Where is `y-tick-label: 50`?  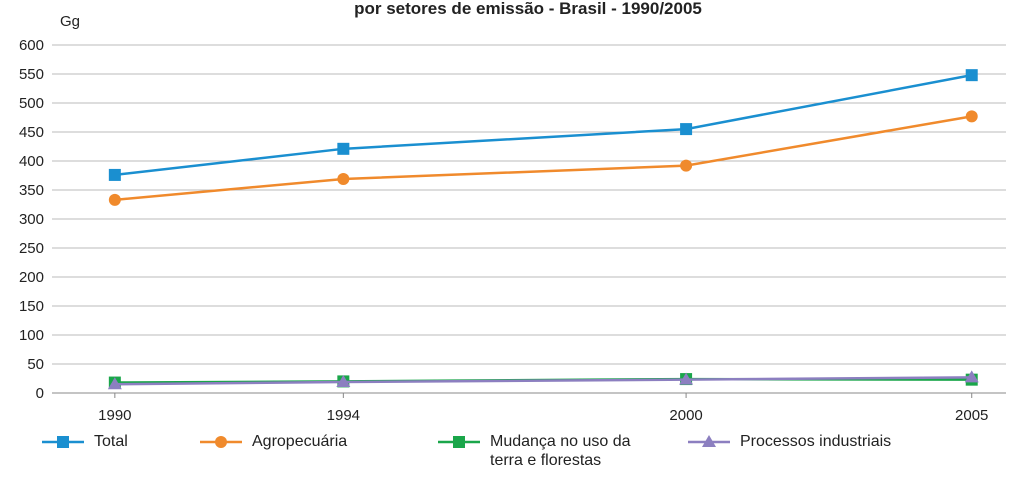 y-tick-label: 50 is located at coordinates (35, 364).